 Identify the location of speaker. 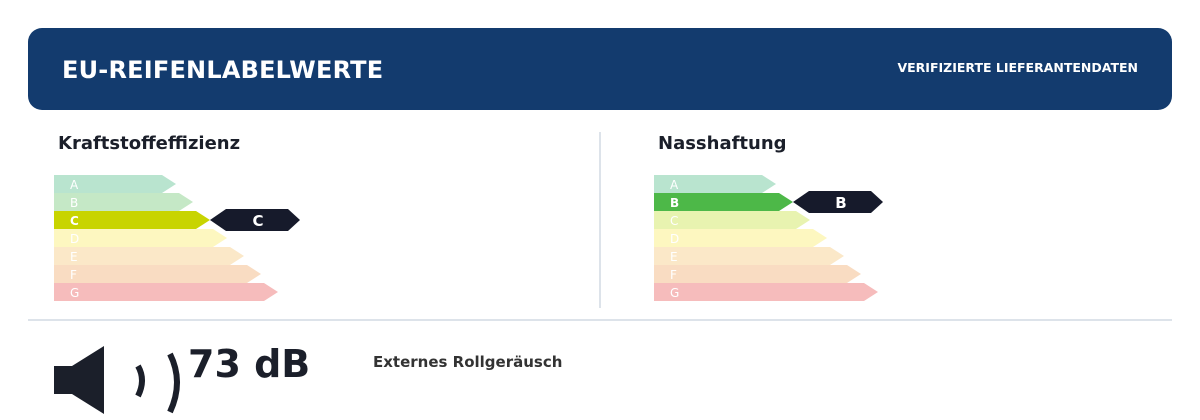
(79, 380).